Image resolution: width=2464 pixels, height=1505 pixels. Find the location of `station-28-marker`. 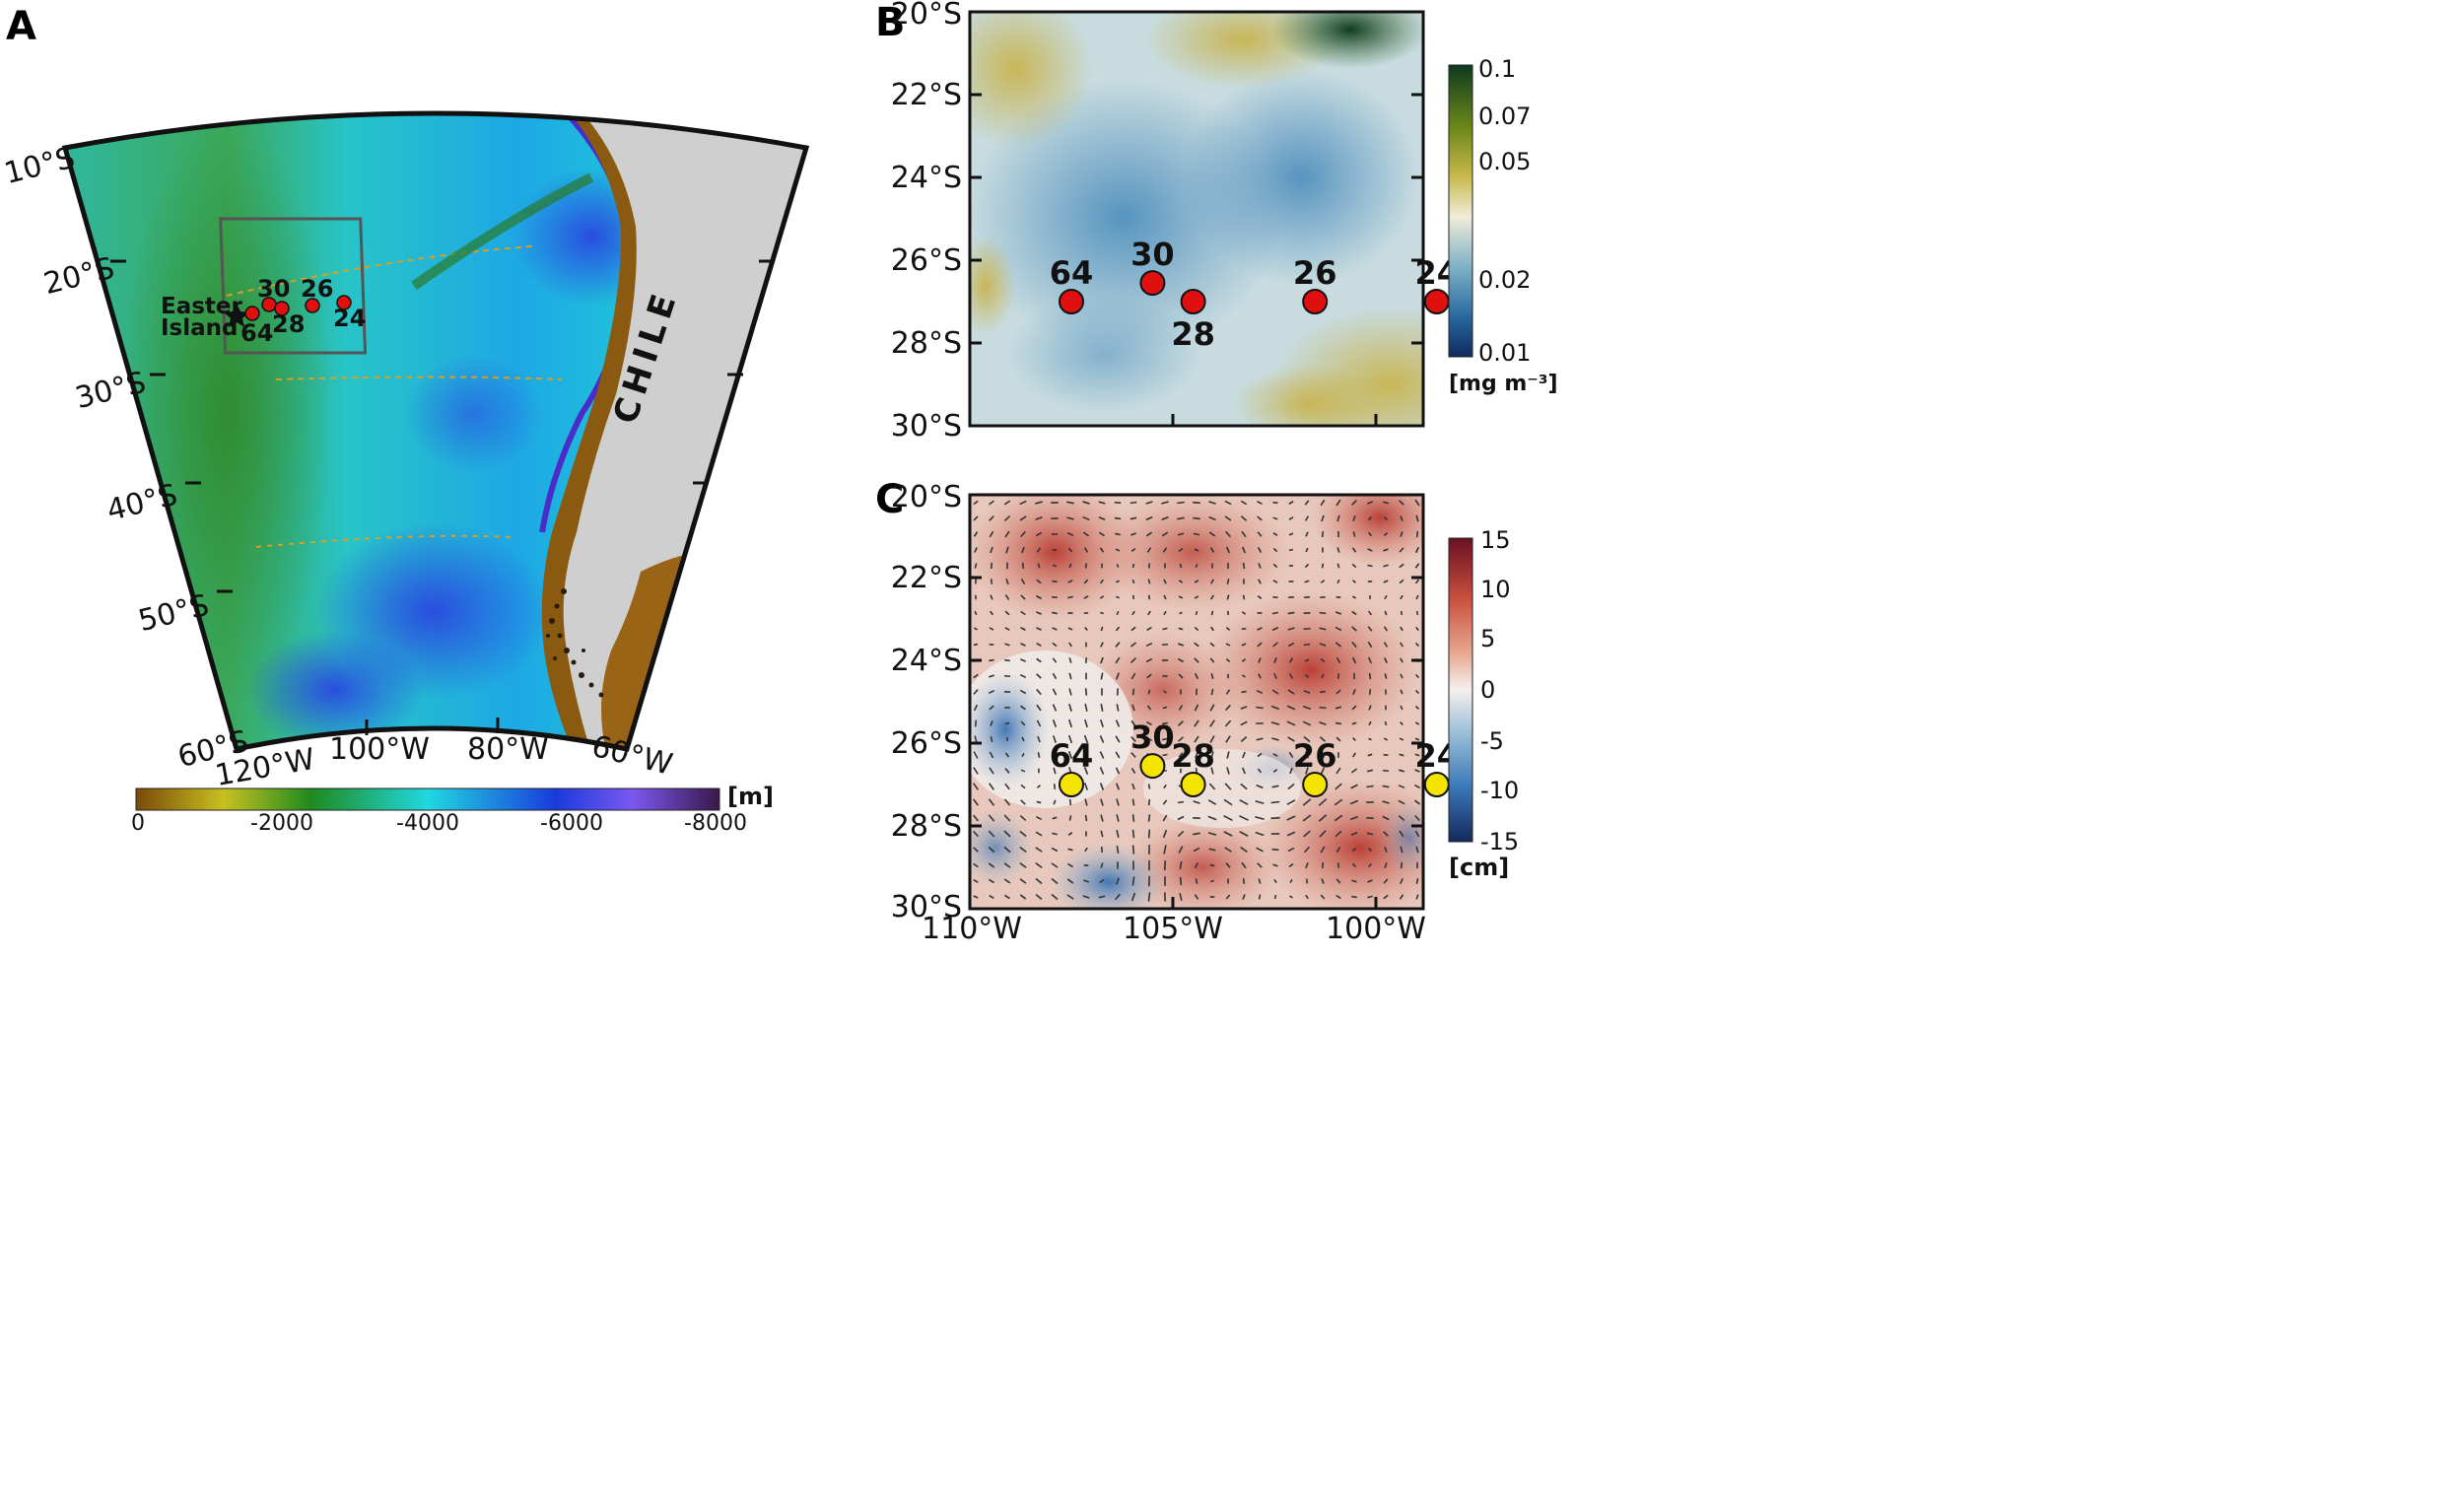

station-28-marker is located at coordinates (1193, 301).